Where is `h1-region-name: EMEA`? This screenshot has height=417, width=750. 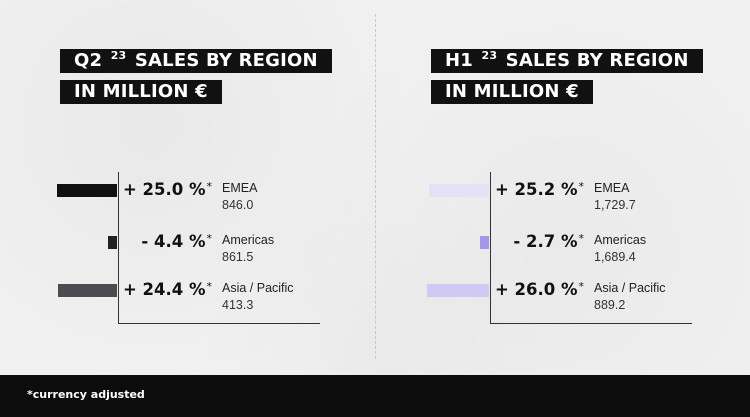 h1-region-name: EMEA is located at coordinates (612, 188).